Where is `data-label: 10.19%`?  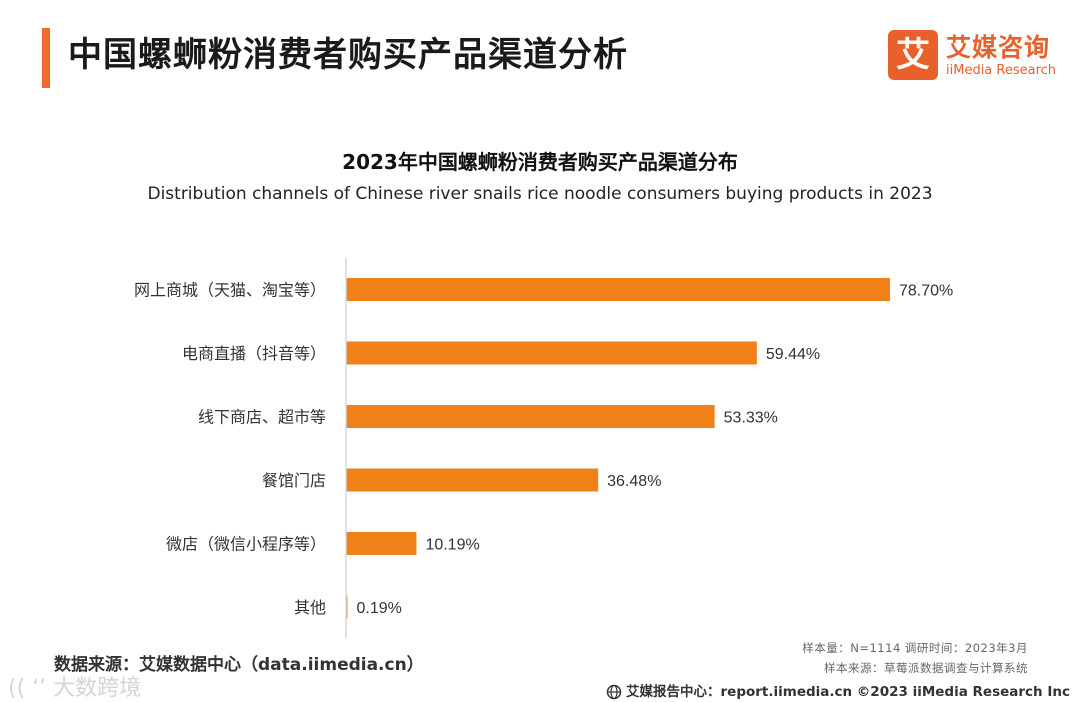
data-label: 10.19% is located at coordinates (452, 545).